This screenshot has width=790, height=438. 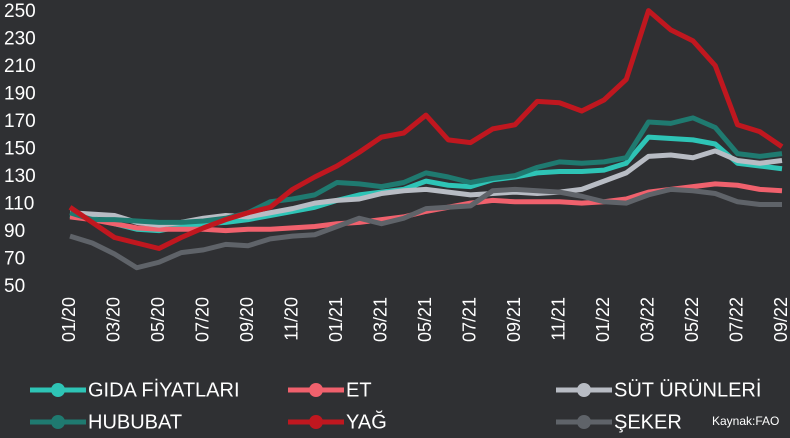 What do you see at coordinates (19, 204) in the screenshot?
I see `y-tick-label: 110` at bounding box center [19, 204].